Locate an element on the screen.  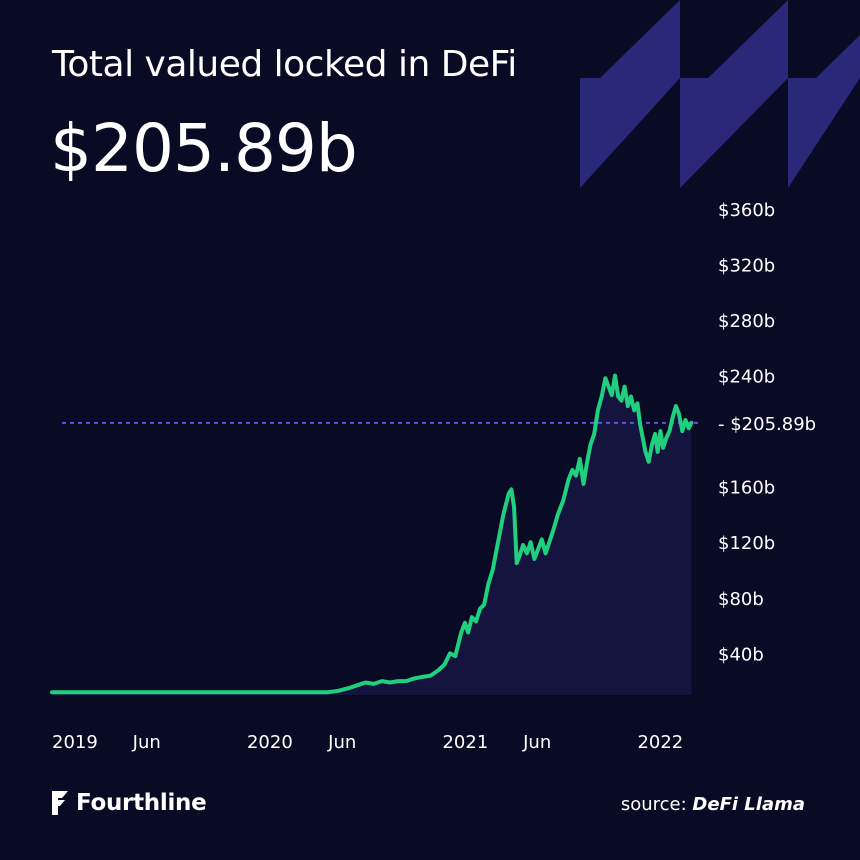
brand: Fourthline is located at coordinates (129, 803).